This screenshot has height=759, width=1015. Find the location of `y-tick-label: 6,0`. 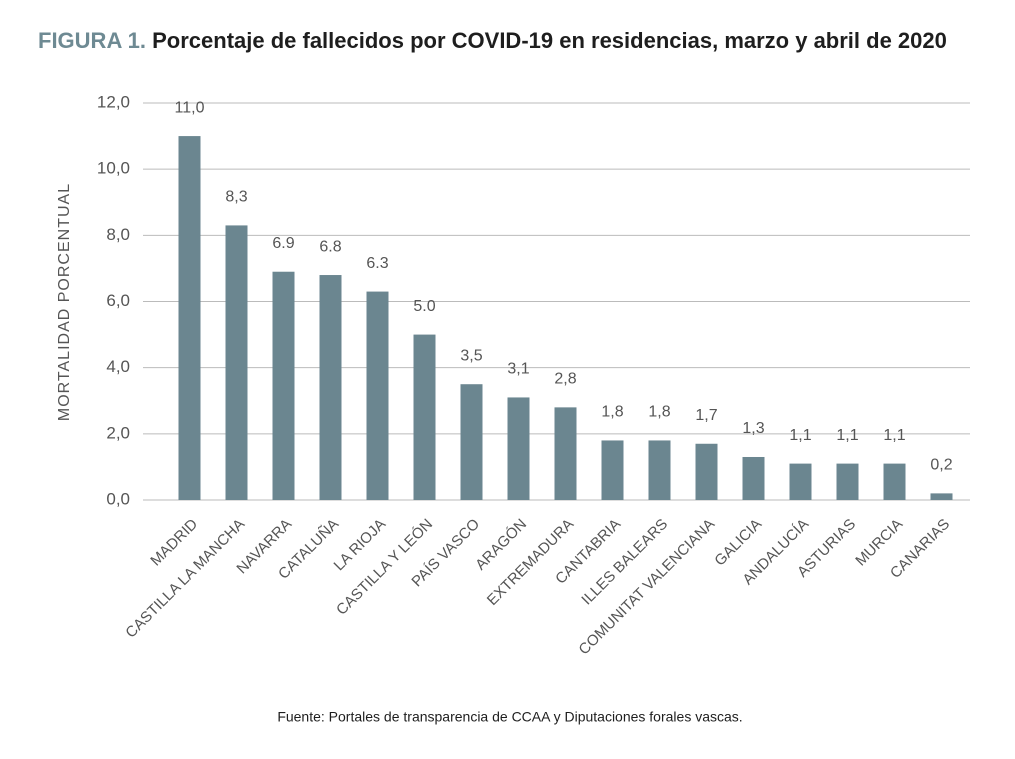

y-tick-label: 6,0 is located at coordinates (118, 300).